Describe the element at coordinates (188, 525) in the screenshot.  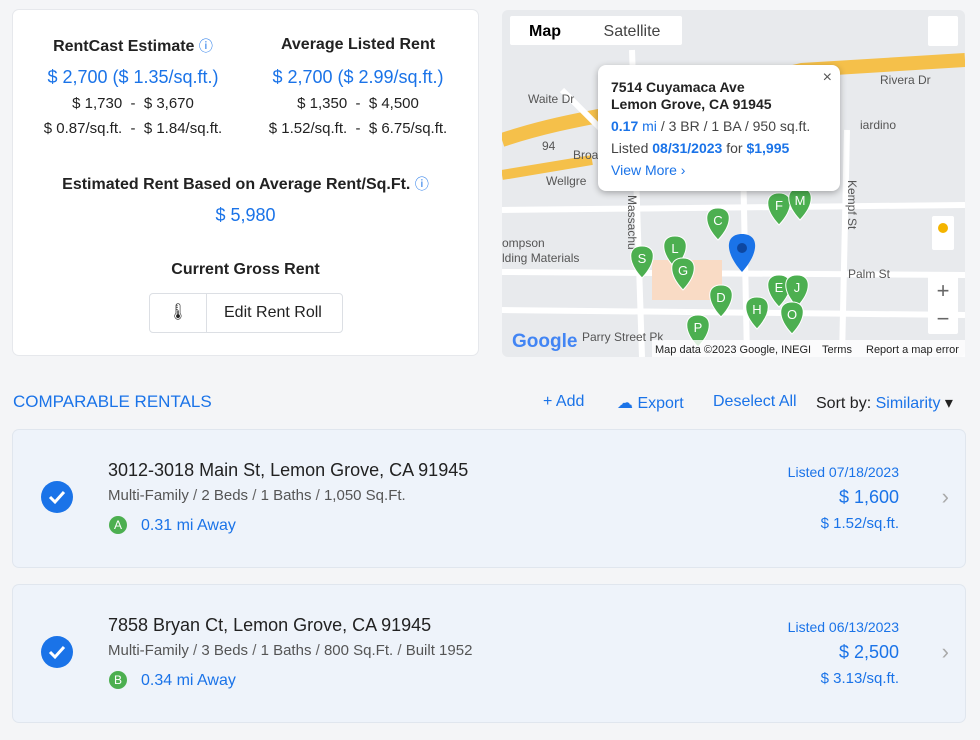
I see `distance: 0.31 mi Away` at that location.